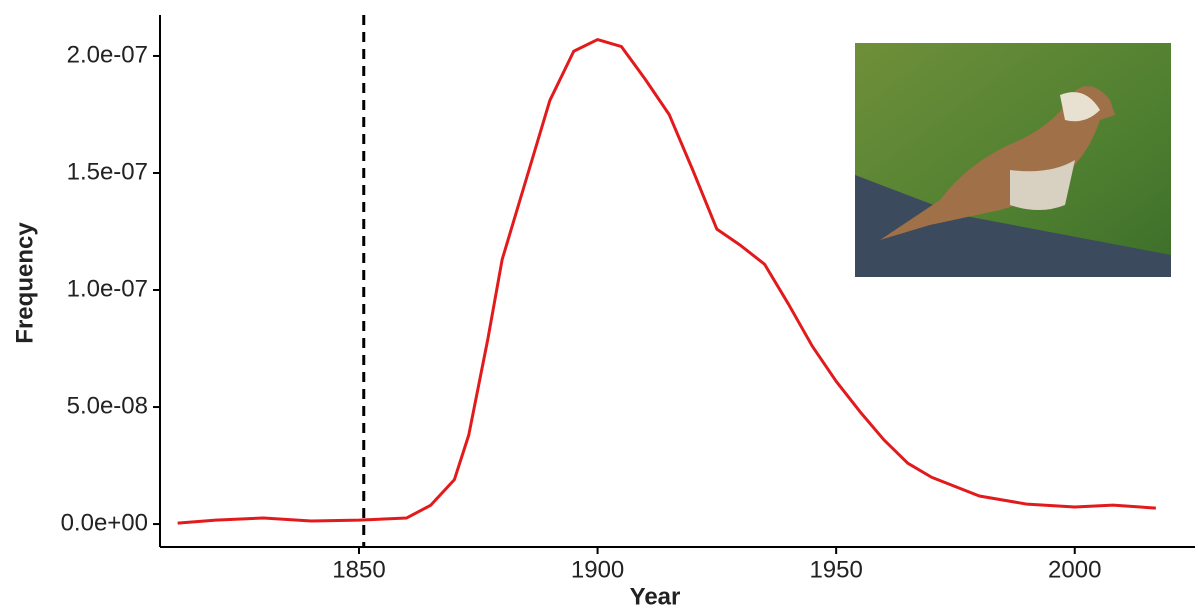  What do you see at coordinates (358, 569) in the screenshot?
I see `x-tick-label: 1850` at bounding box center [358, 569].